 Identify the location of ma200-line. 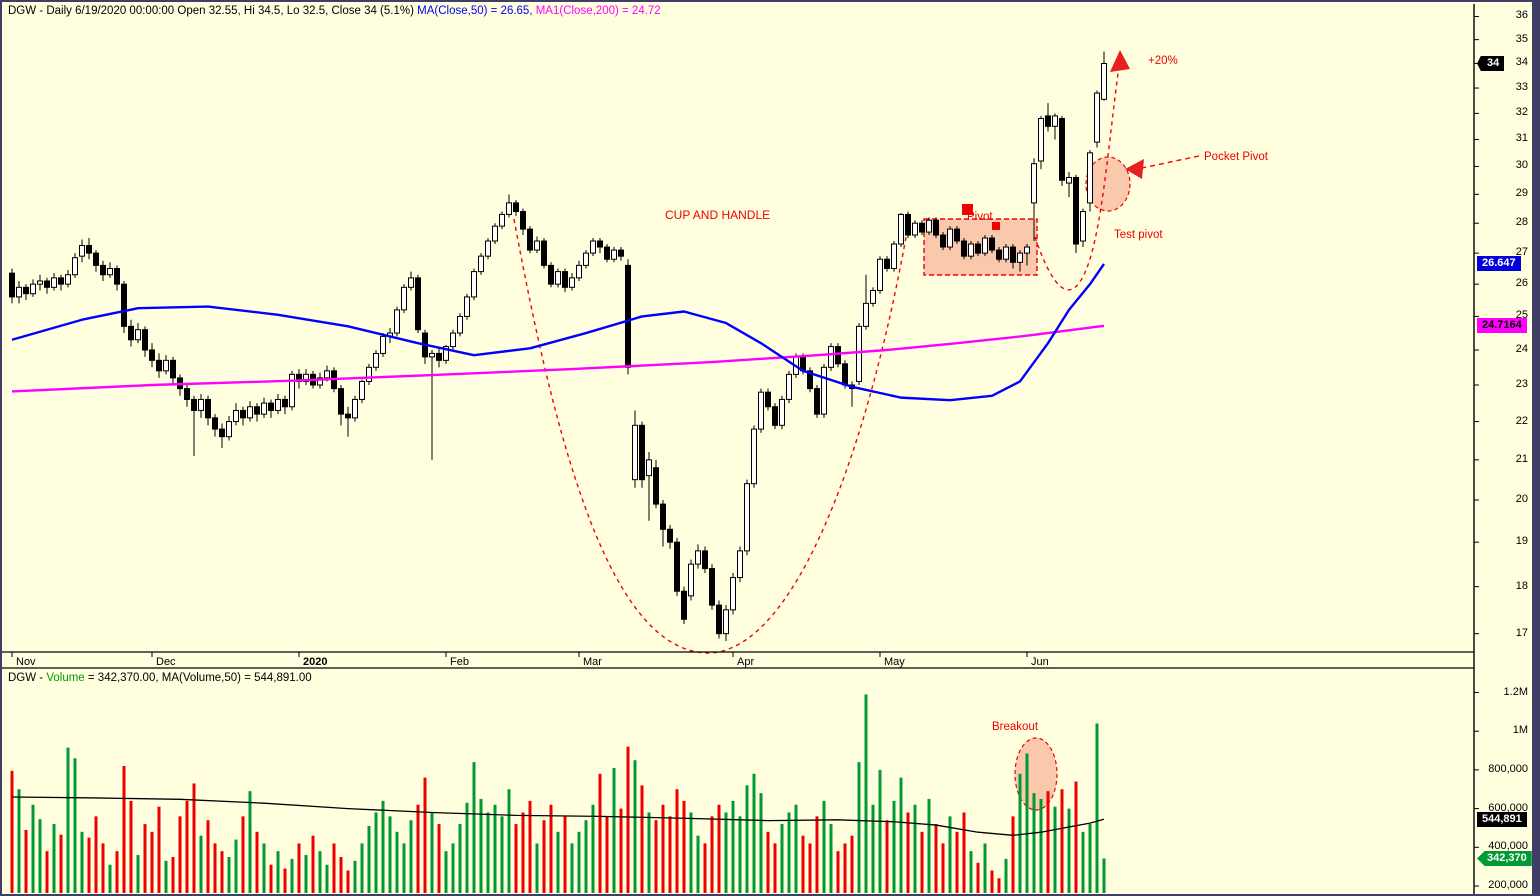
(558, 358).